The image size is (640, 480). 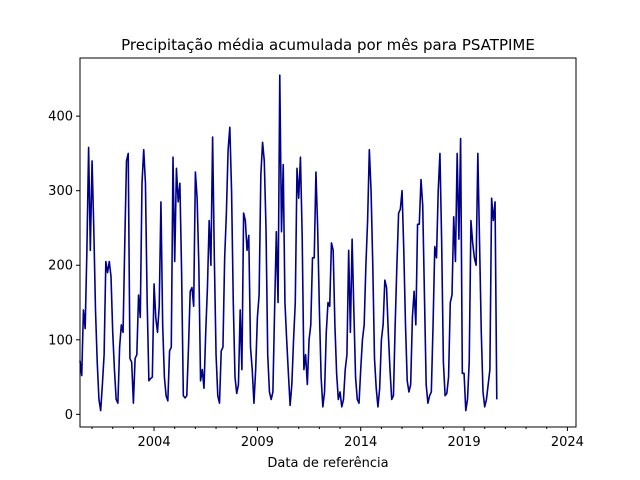 I want to click on y-axis: 0 100 200 300 400, so click(x=64, y=266).